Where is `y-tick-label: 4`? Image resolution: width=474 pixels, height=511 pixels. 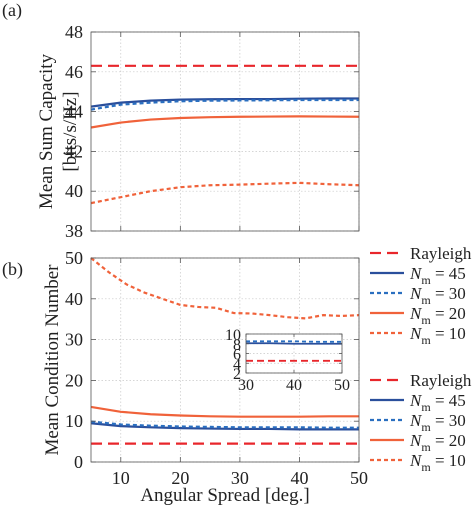 y-tick-label: 4 is located at coordinates (237, 364).